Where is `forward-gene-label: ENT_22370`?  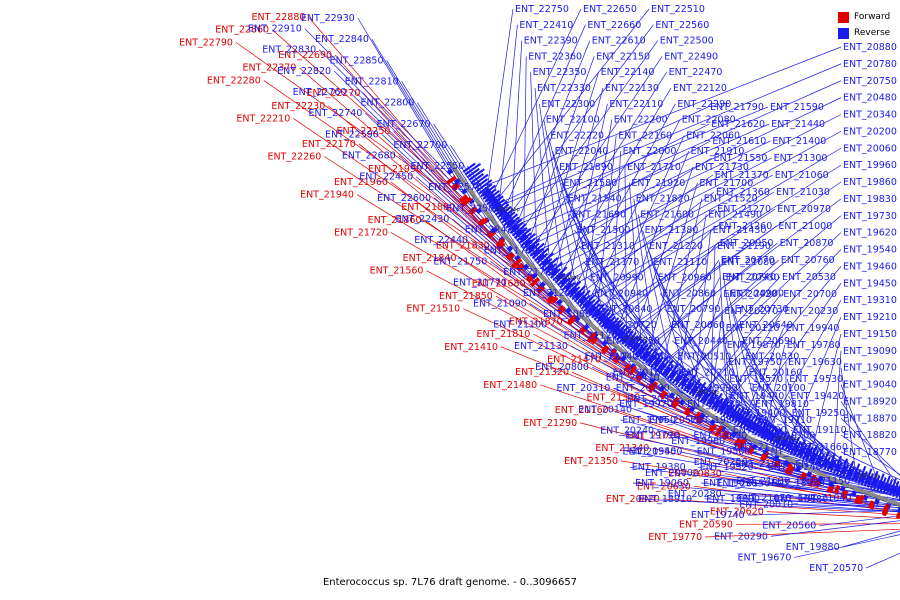
forward-gene-label: ENT_22370 is located at coordinates (269, 68).